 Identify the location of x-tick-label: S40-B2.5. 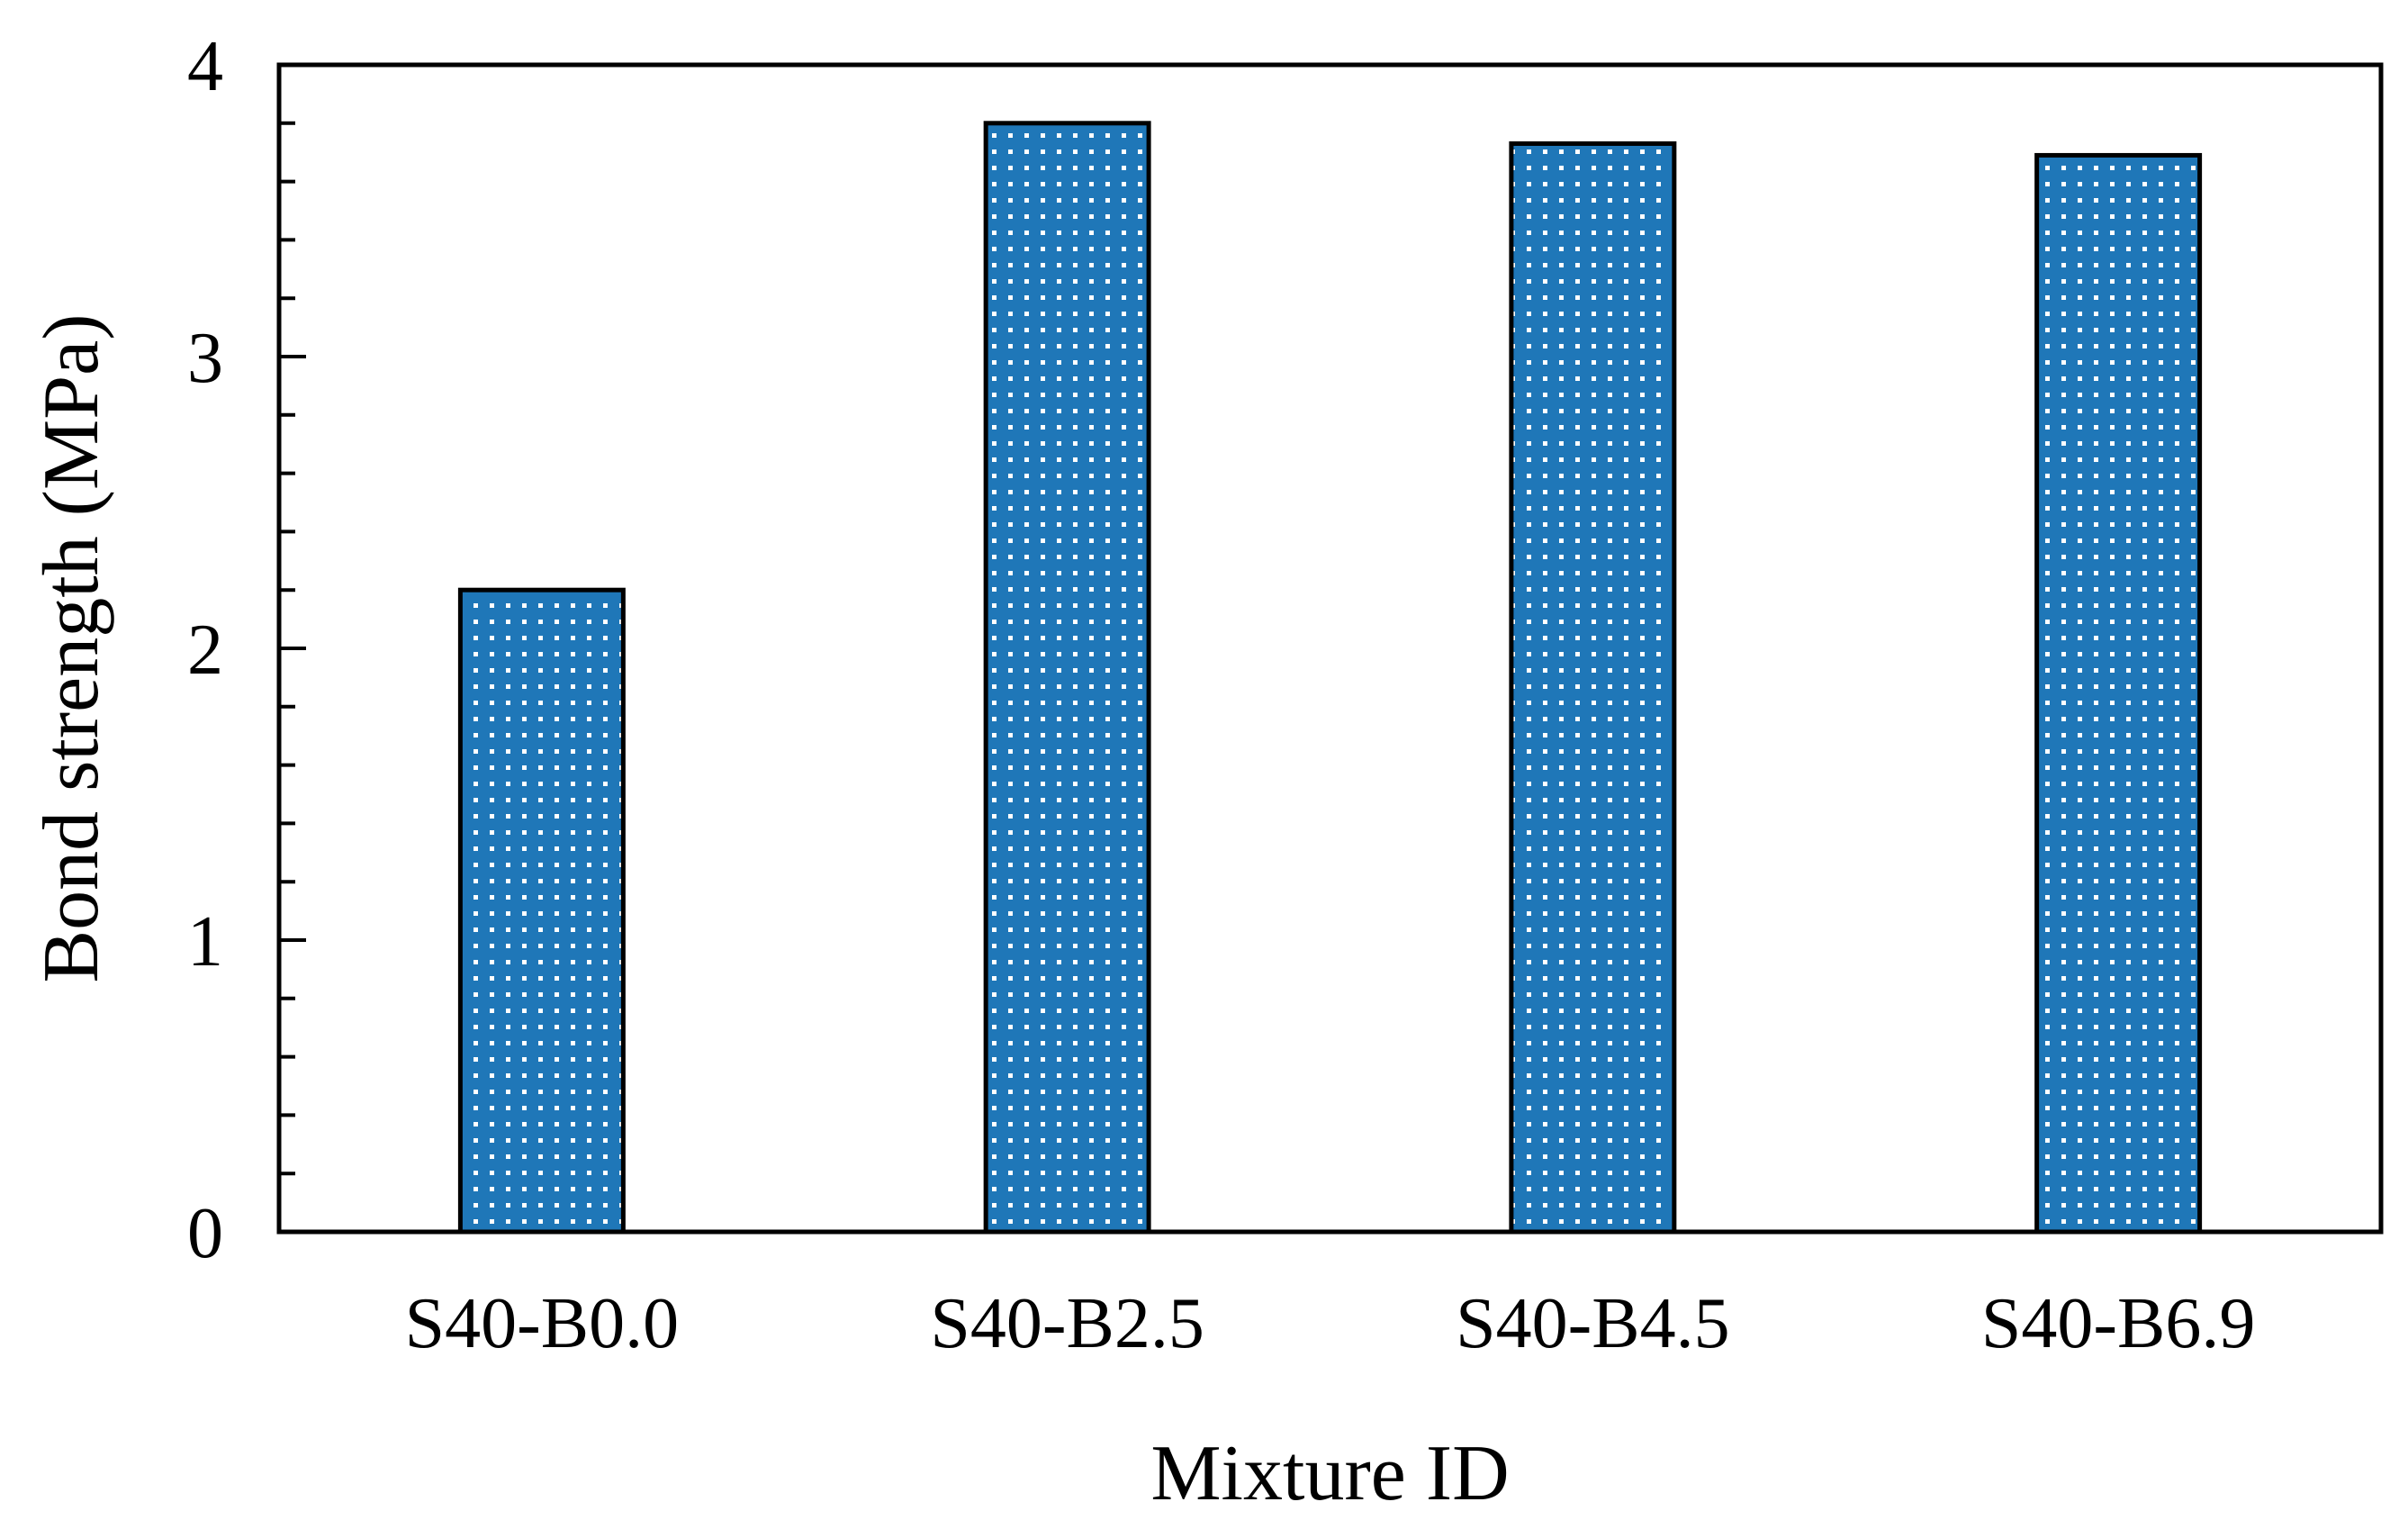
(1067, 1323).